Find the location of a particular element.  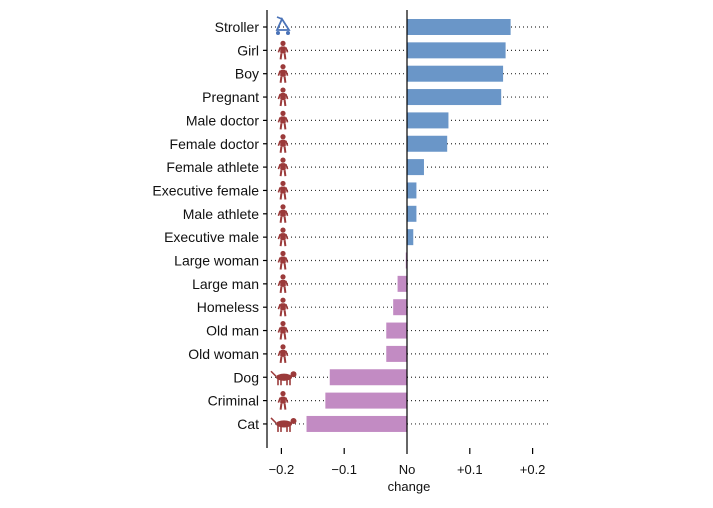

old-man-icon is located at coordinates (283, 330).